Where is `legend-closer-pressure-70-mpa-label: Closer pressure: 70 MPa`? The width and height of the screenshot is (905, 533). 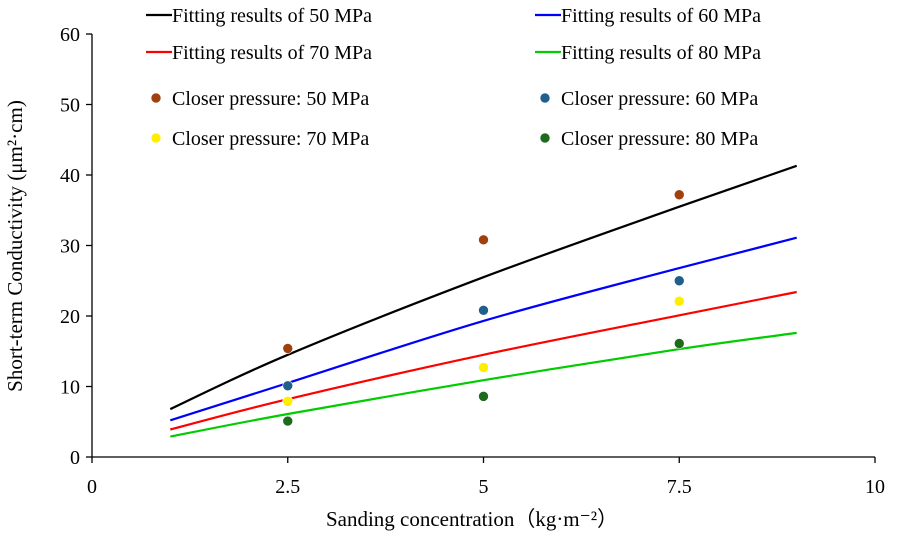
legend-closer-pressure-70-mpa-label: Closer pressure: 70 MPa is located at coordinates (270, 139).